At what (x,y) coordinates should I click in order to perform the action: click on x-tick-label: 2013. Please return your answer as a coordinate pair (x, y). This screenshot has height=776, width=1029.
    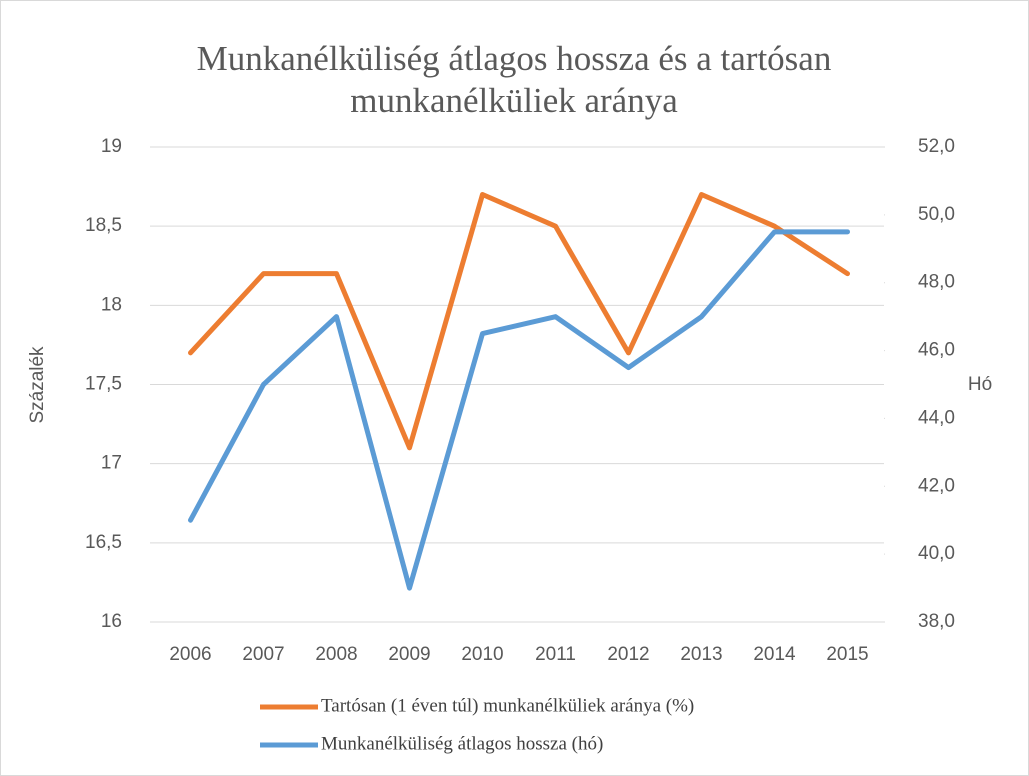
    Looking at the image, I should click on (701, 654).